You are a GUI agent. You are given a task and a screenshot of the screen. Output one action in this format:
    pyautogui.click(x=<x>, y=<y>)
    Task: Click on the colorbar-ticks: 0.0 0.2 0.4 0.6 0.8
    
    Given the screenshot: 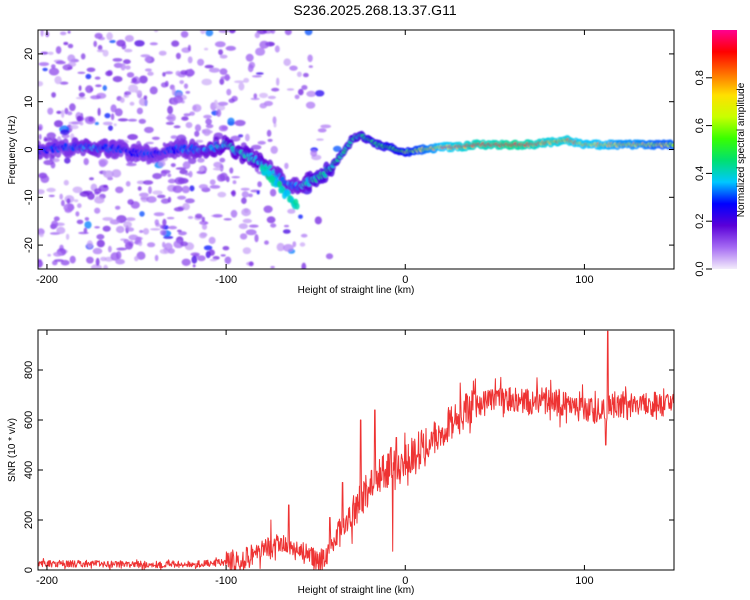 What is the action you would take?
    pyautogui.click(x=703, y=173)
    